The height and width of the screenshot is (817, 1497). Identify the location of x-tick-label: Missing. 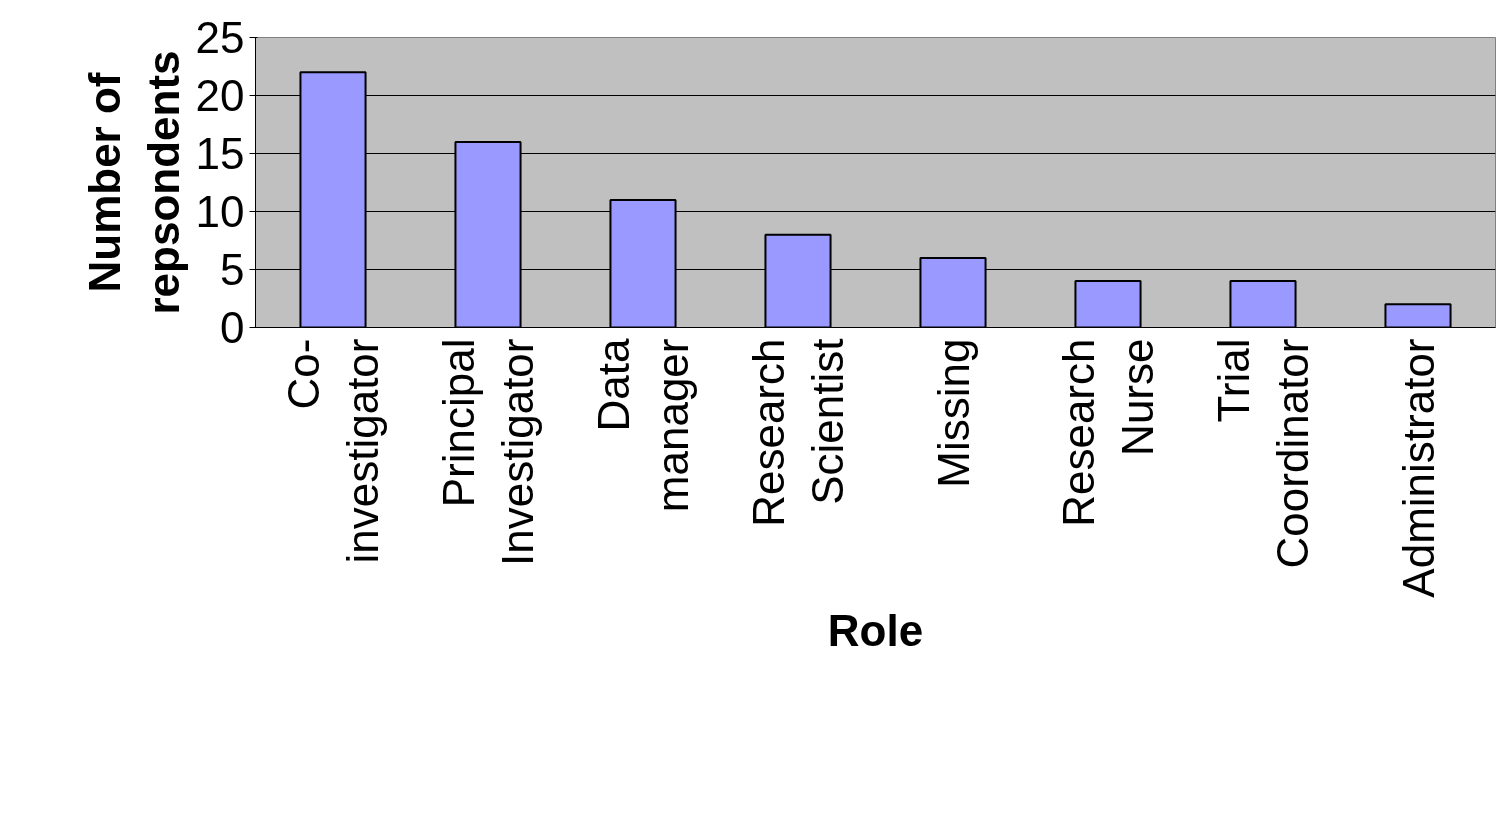
(953, 413).